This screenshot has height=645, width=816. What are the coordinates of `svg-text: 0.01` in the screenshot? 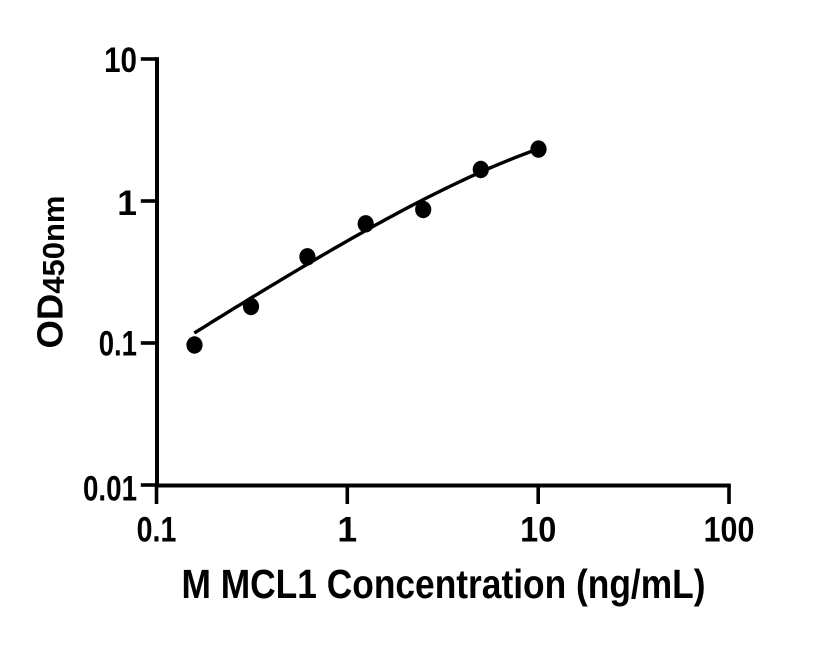 It's located at (110, 488).